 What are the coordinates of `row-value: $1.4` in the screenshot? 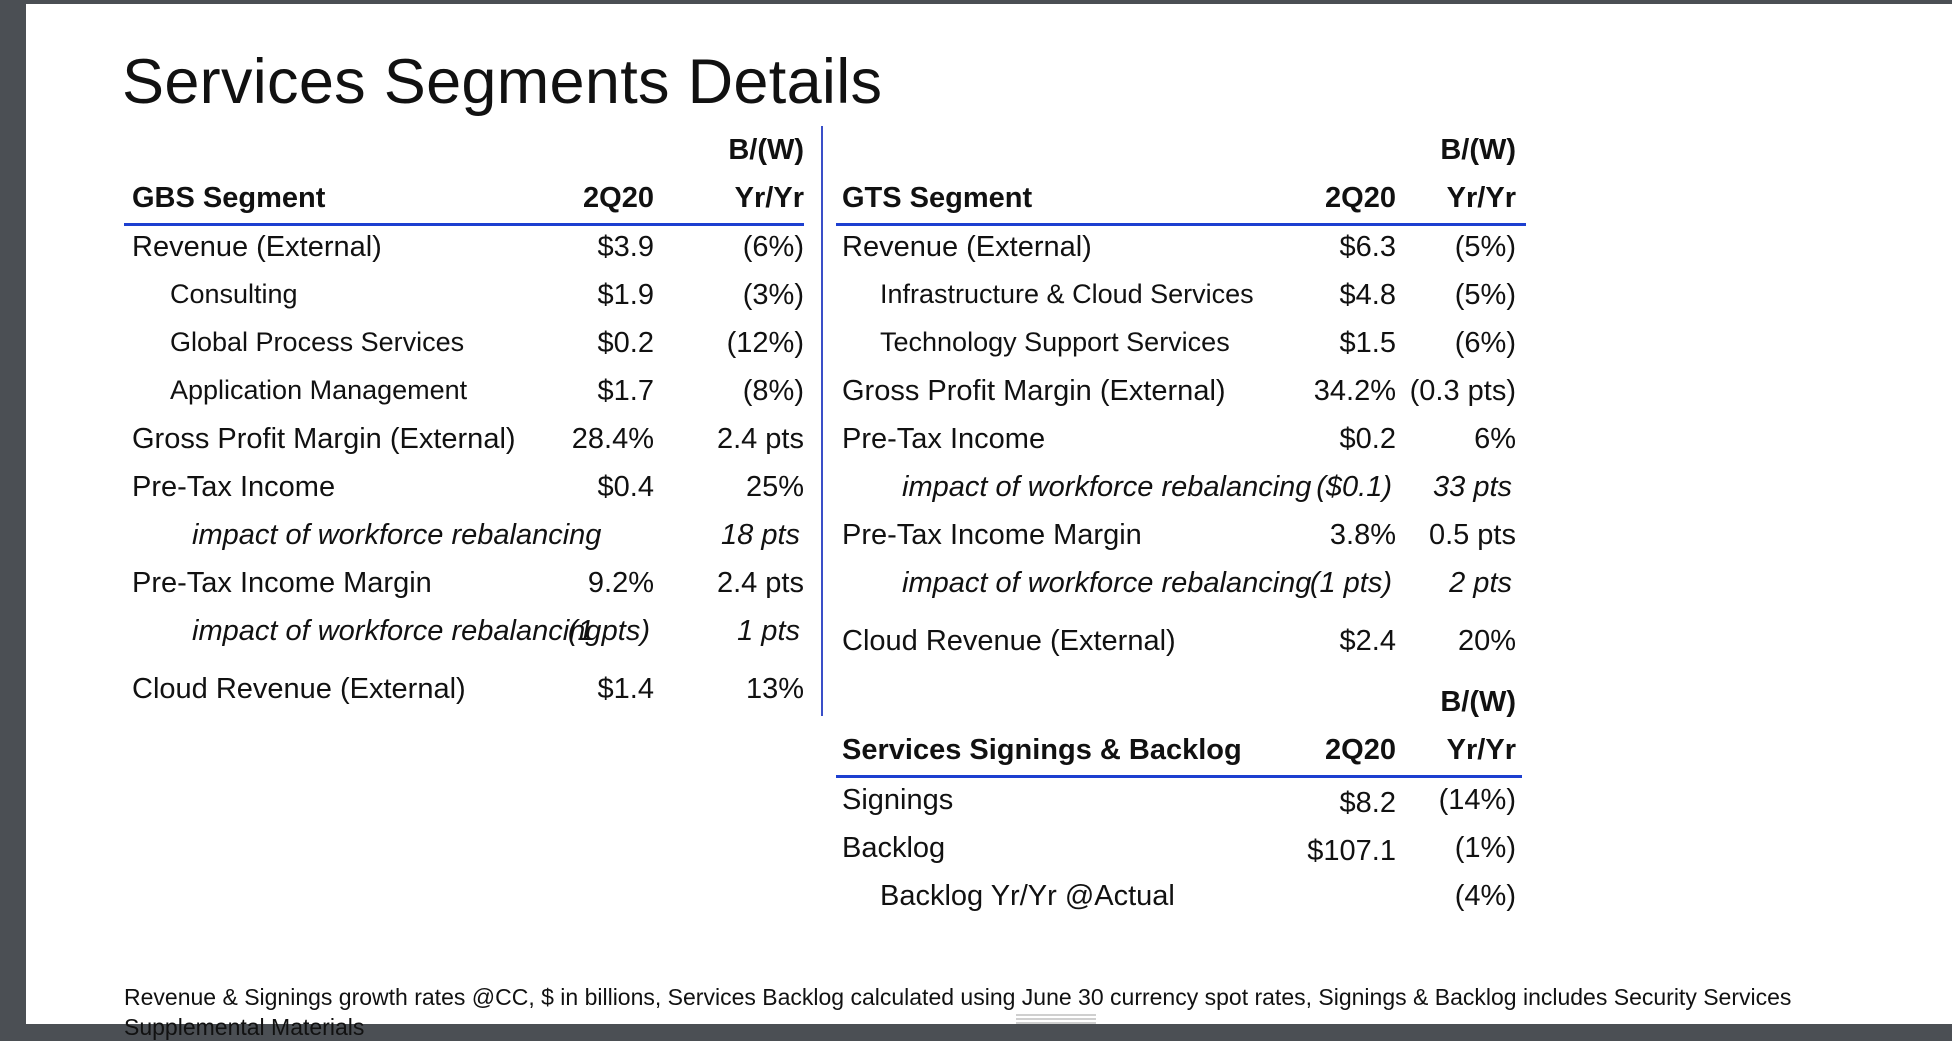 It's located at (625, 689).